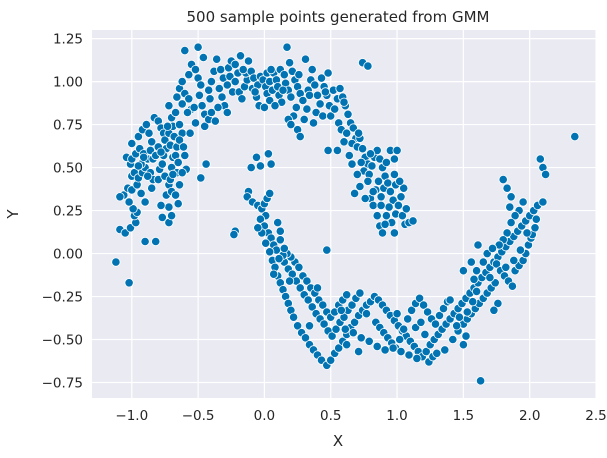 The image size is (607, 458). What do you see at coordinates (396, 416) in the screenshot?
I see `x-tick-label: 1.0` at bounding box center [396, 416].